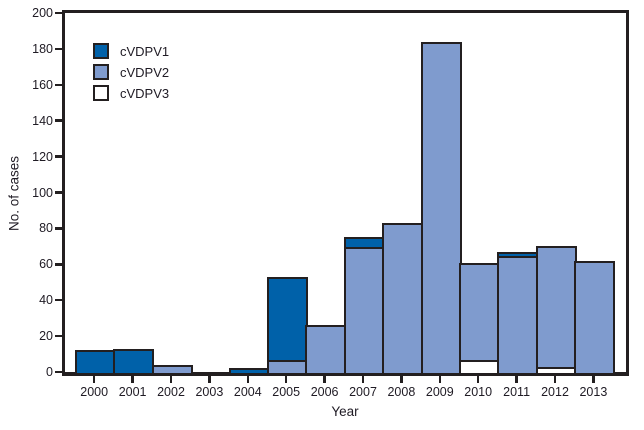 This screenshot has height=430, width=644. What do you see at coordinates (517, 392) in the screenshot?
I see `x-tick-label-2011: 2011` at bounding box center [517, 392].